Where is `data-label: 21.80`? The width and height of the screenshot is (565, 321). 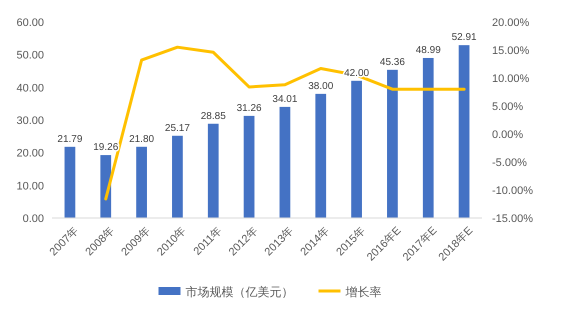
data-label: 21.80 is located at coordinates (141, 139).